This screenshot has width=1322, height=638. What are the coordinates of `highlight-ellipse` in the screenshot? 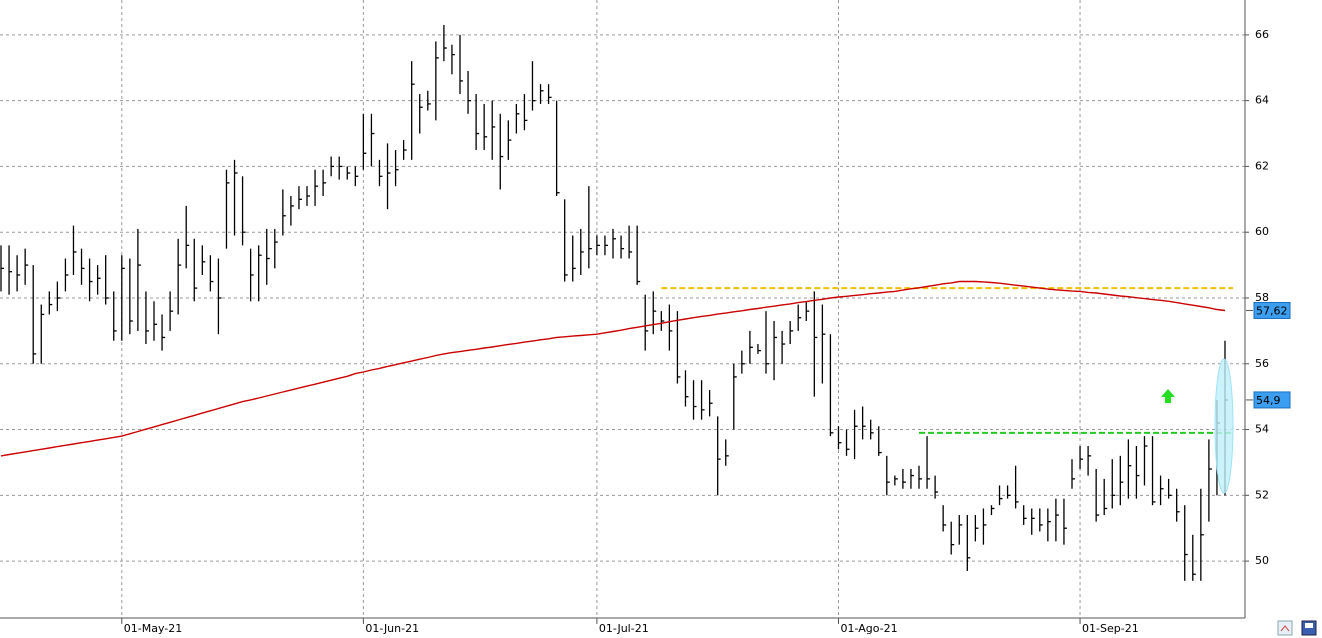 It's located at (1224, 426).